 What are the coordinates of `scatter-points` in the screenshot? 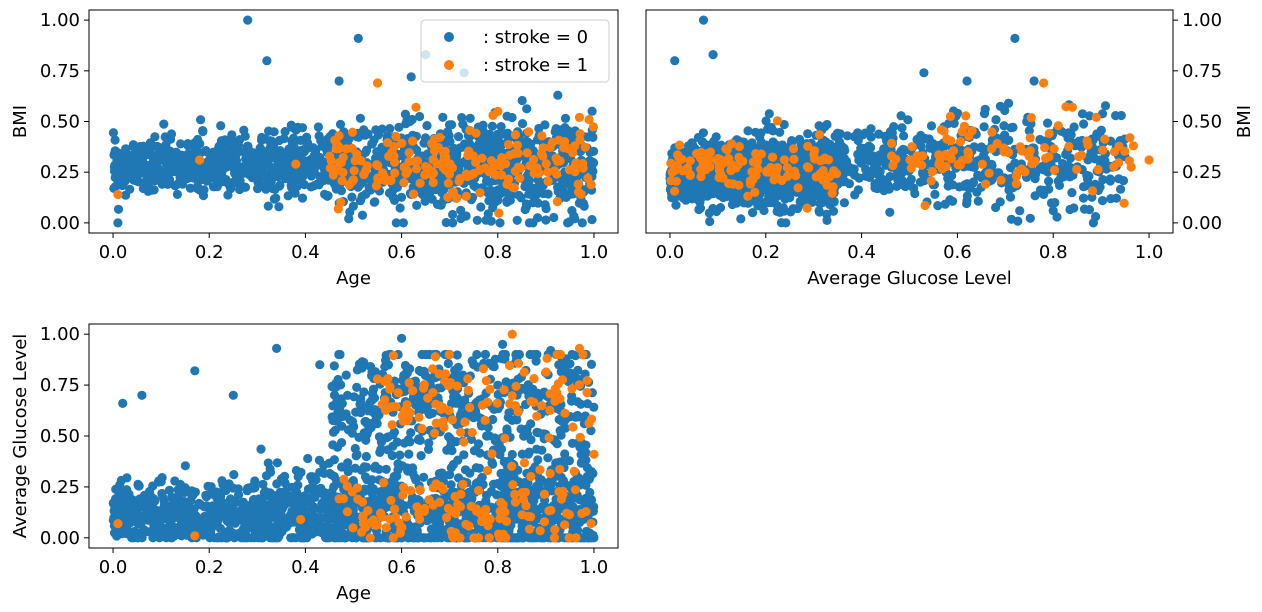 It's located at (909, 121).